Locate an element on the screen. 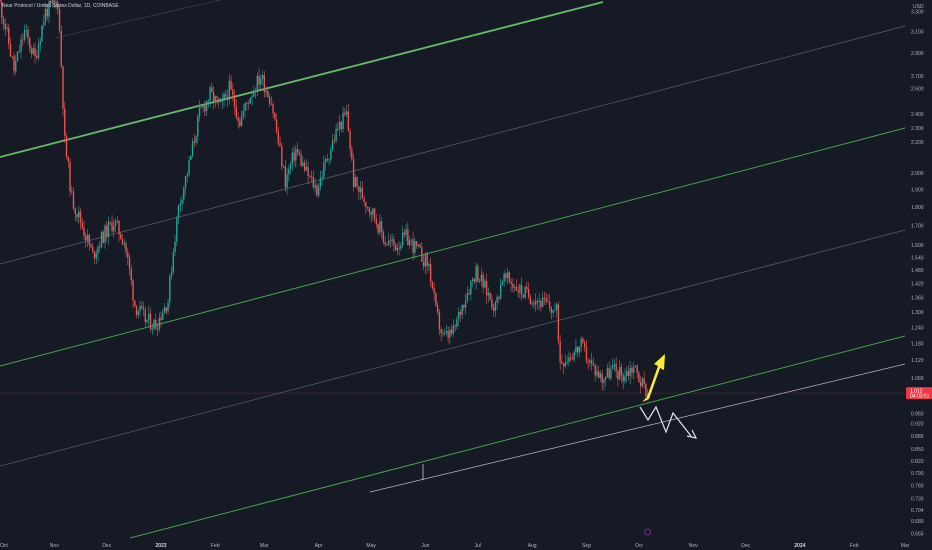 Image resolution: width=932 pixels, height=550 pixels. x-tick-label: Aug is located at coordinates (532, 546).